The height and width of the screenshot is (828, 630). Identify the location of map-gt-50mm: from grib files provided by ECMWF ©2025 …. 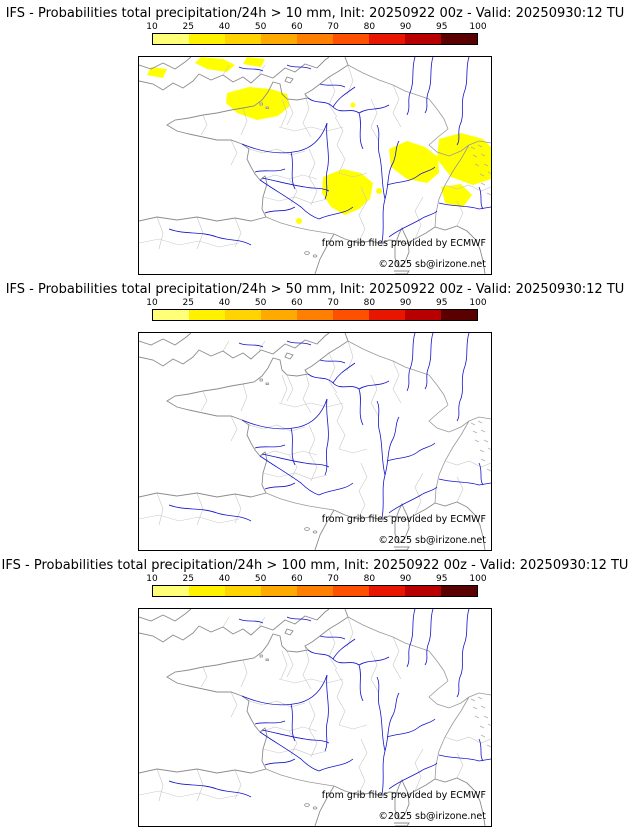
(315, 441).